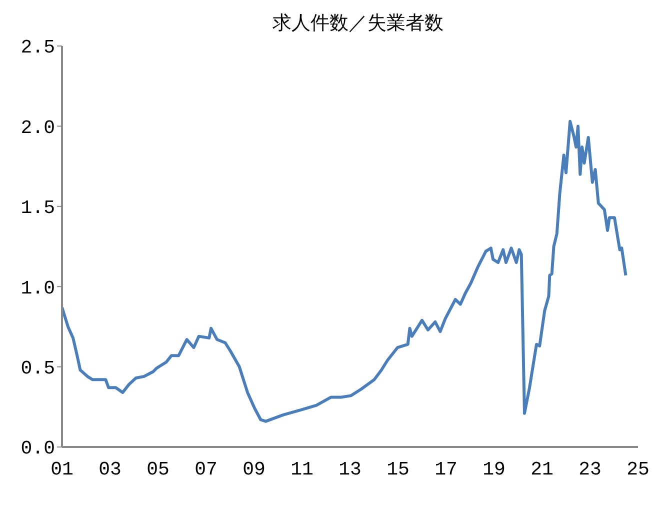  What do you see at coordinates (37, 369) in the screenshot?
I see `y-tick-label: 0.5` at bounding box center [37, 369].